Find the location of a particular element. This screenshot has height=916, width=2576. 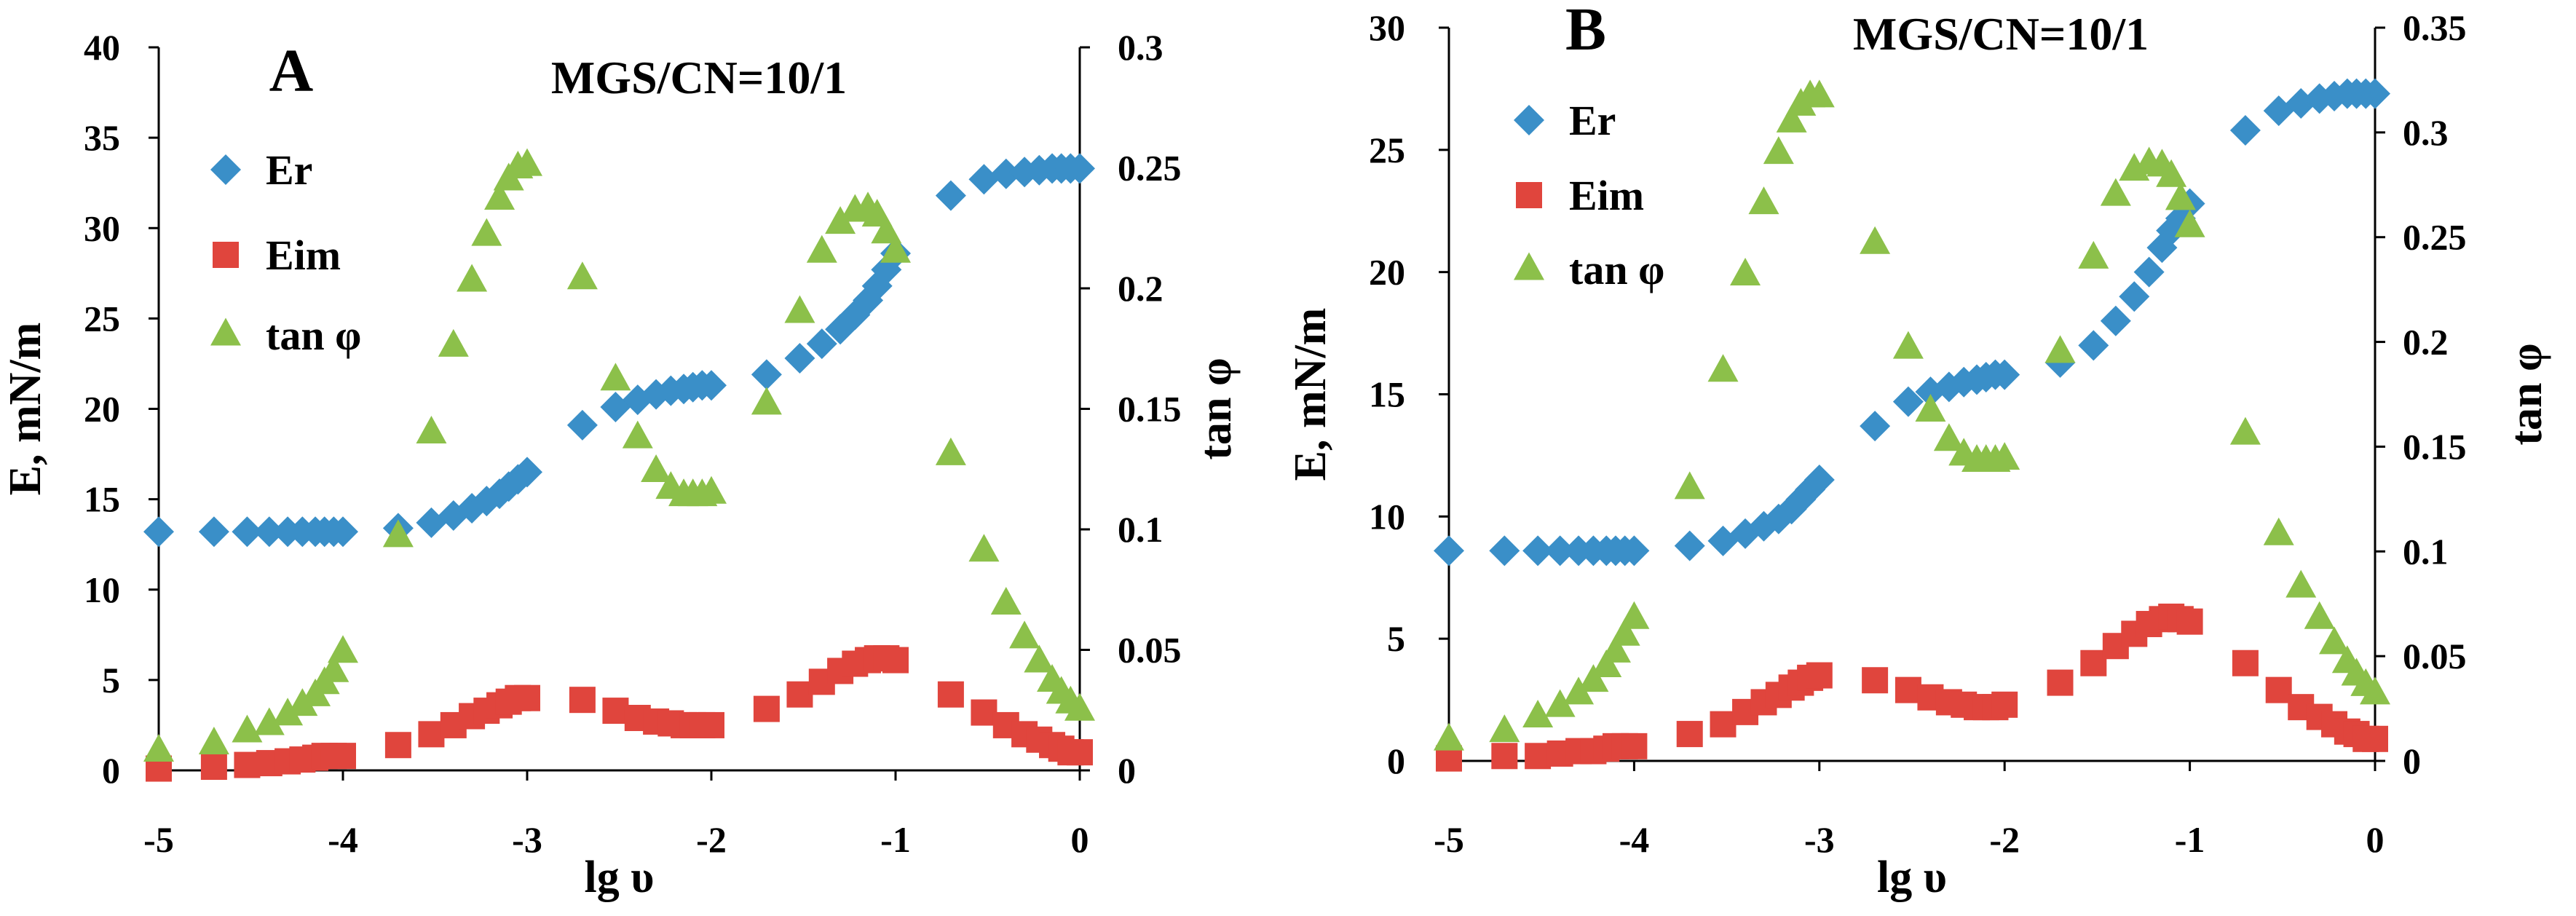

y-tick-label: 25 is located at coordinates (1387, 150).